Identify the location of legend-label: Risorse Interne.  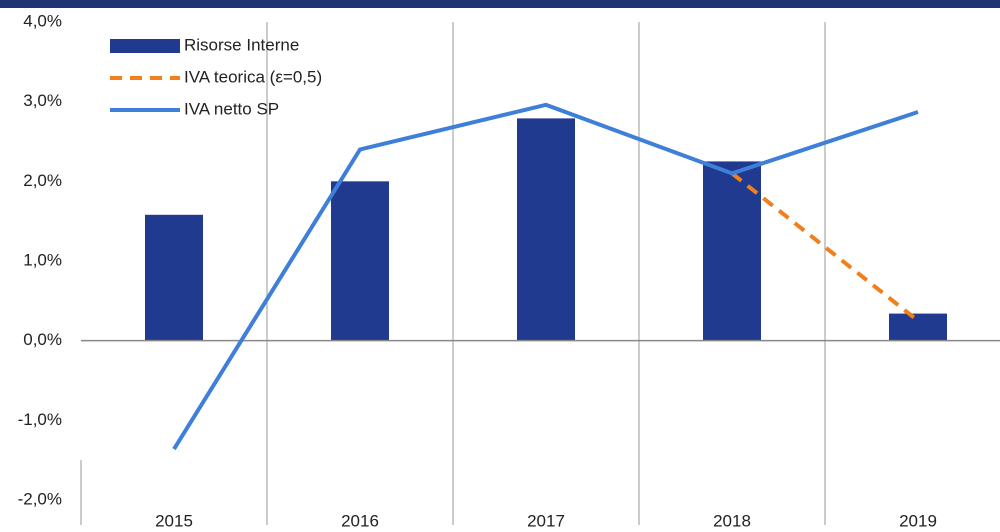
(241, 44).